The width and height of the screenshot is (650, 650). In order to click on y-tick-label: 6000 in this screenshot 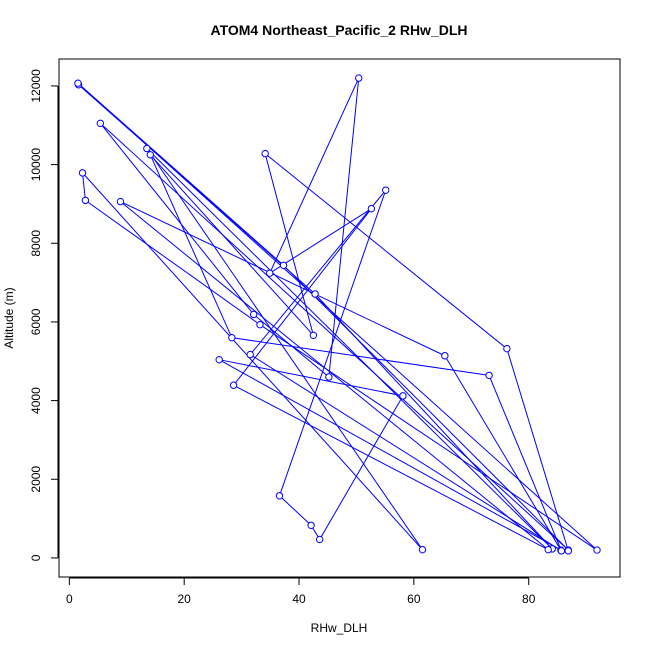, I will do `click(36, 321)`.